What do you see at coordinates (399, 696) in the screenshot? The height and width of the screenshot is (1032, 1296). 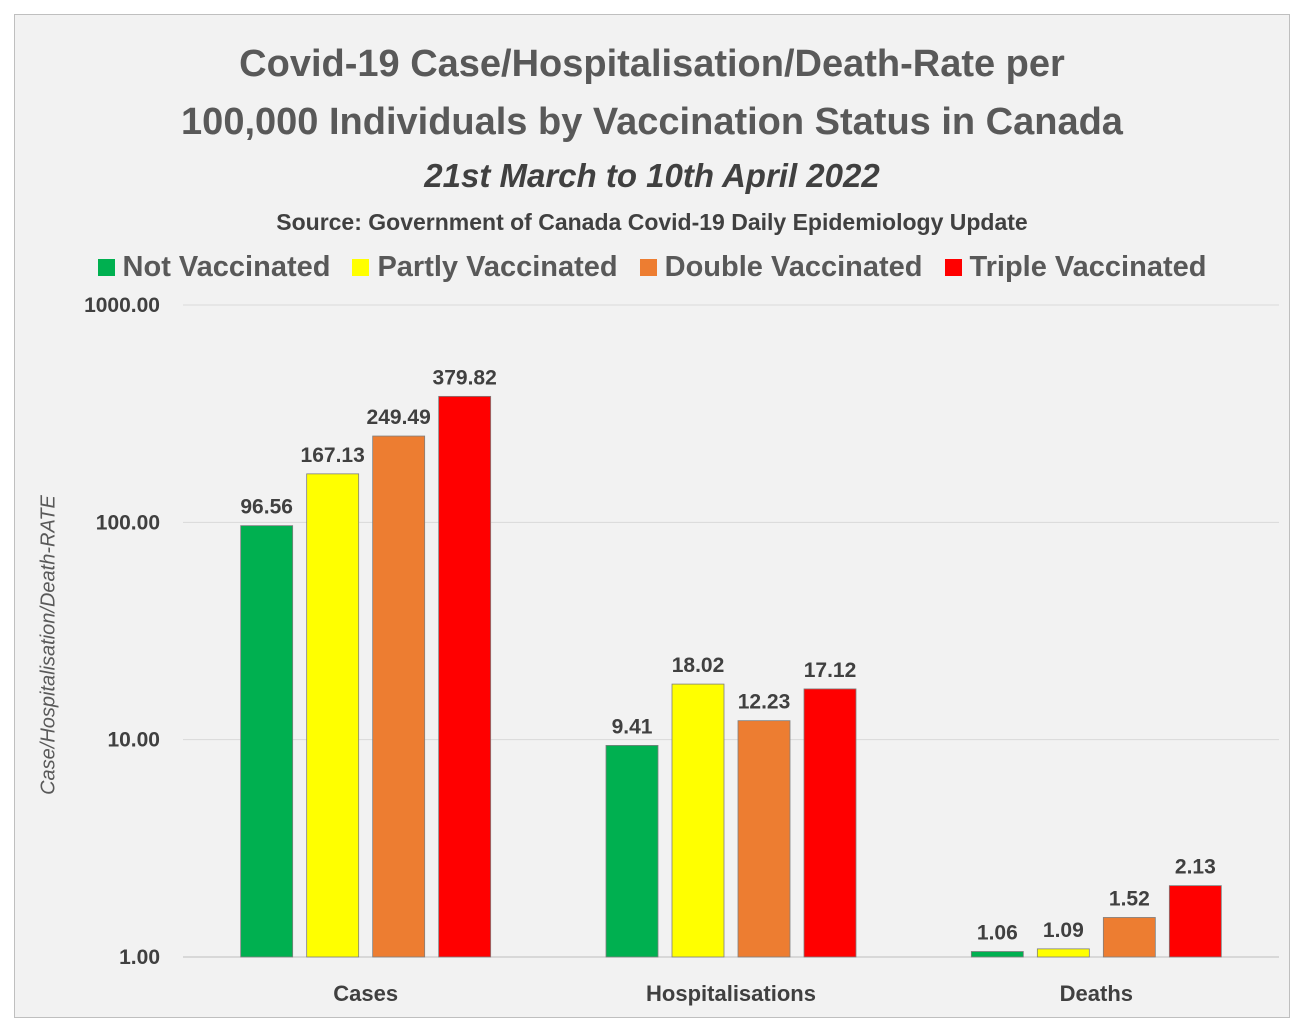 I see `bar-cases-double-vaccinated` at bounding box center [399, 696].